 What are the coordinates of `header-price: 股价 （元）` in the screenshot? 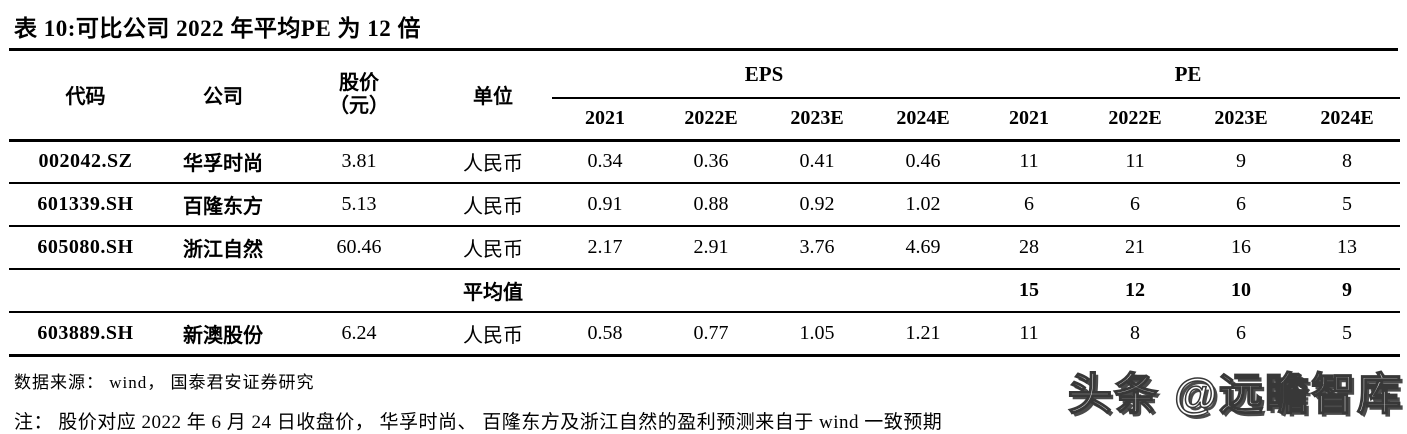 It's located at (359, 96).